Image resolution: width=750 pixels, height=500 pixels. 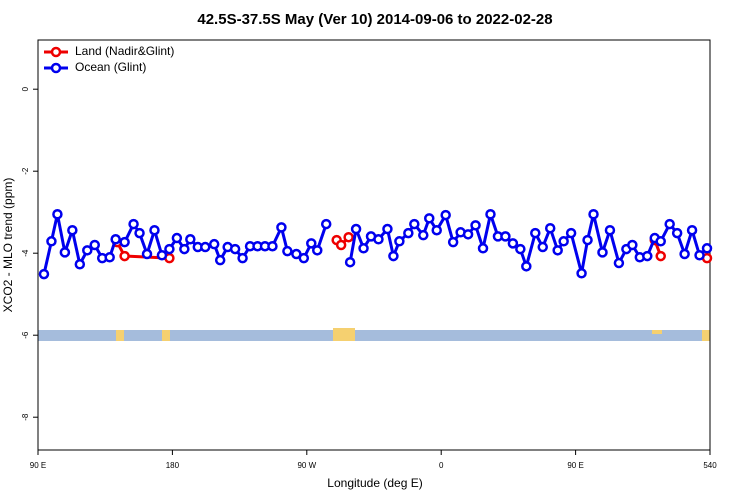 What do you see at coordinates (710, 465) in the screenshot?
I see `x-tick-label: 540` at bounding box center [710, 465].